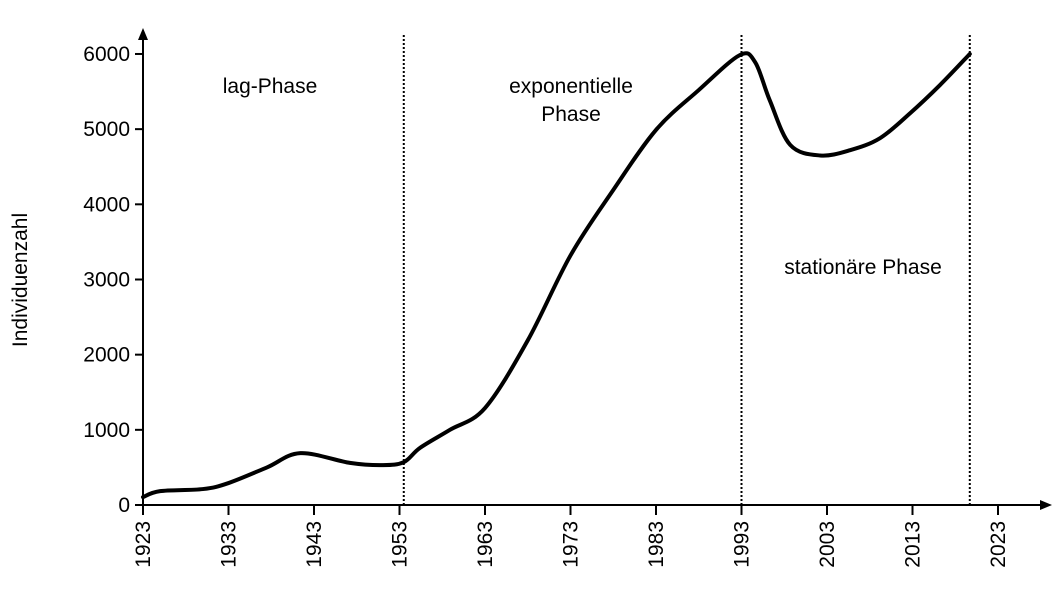 The width and height of the screenshot is (1064, 611). I want to click on y-tick-label: 0, so click(124, 505).